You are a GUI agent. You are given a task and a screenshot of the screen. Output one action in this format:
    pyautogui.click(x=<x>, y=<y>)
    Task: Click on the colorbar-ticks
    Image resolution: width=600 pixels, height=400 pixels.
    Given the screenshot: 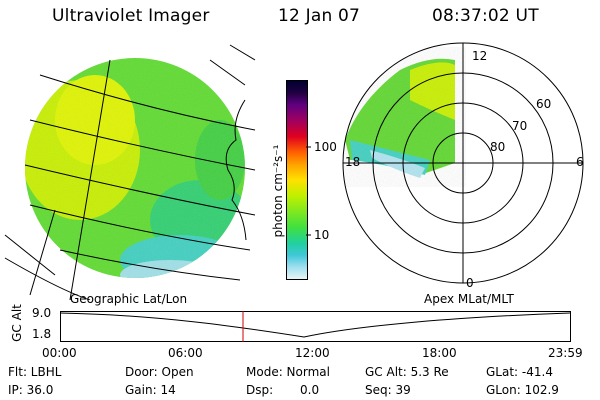 What is the action you would take?
    pyautogui.click(x=308, y=191)
    